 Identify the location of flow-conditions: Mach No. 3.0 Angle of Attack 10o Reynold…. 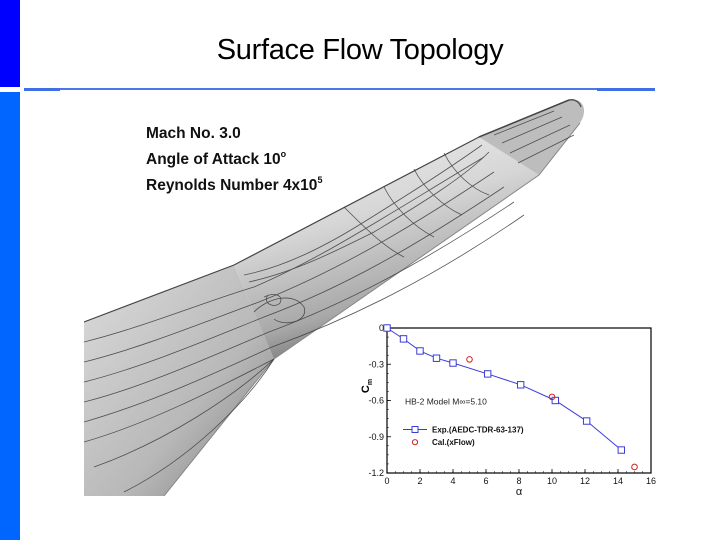
(234, 160).